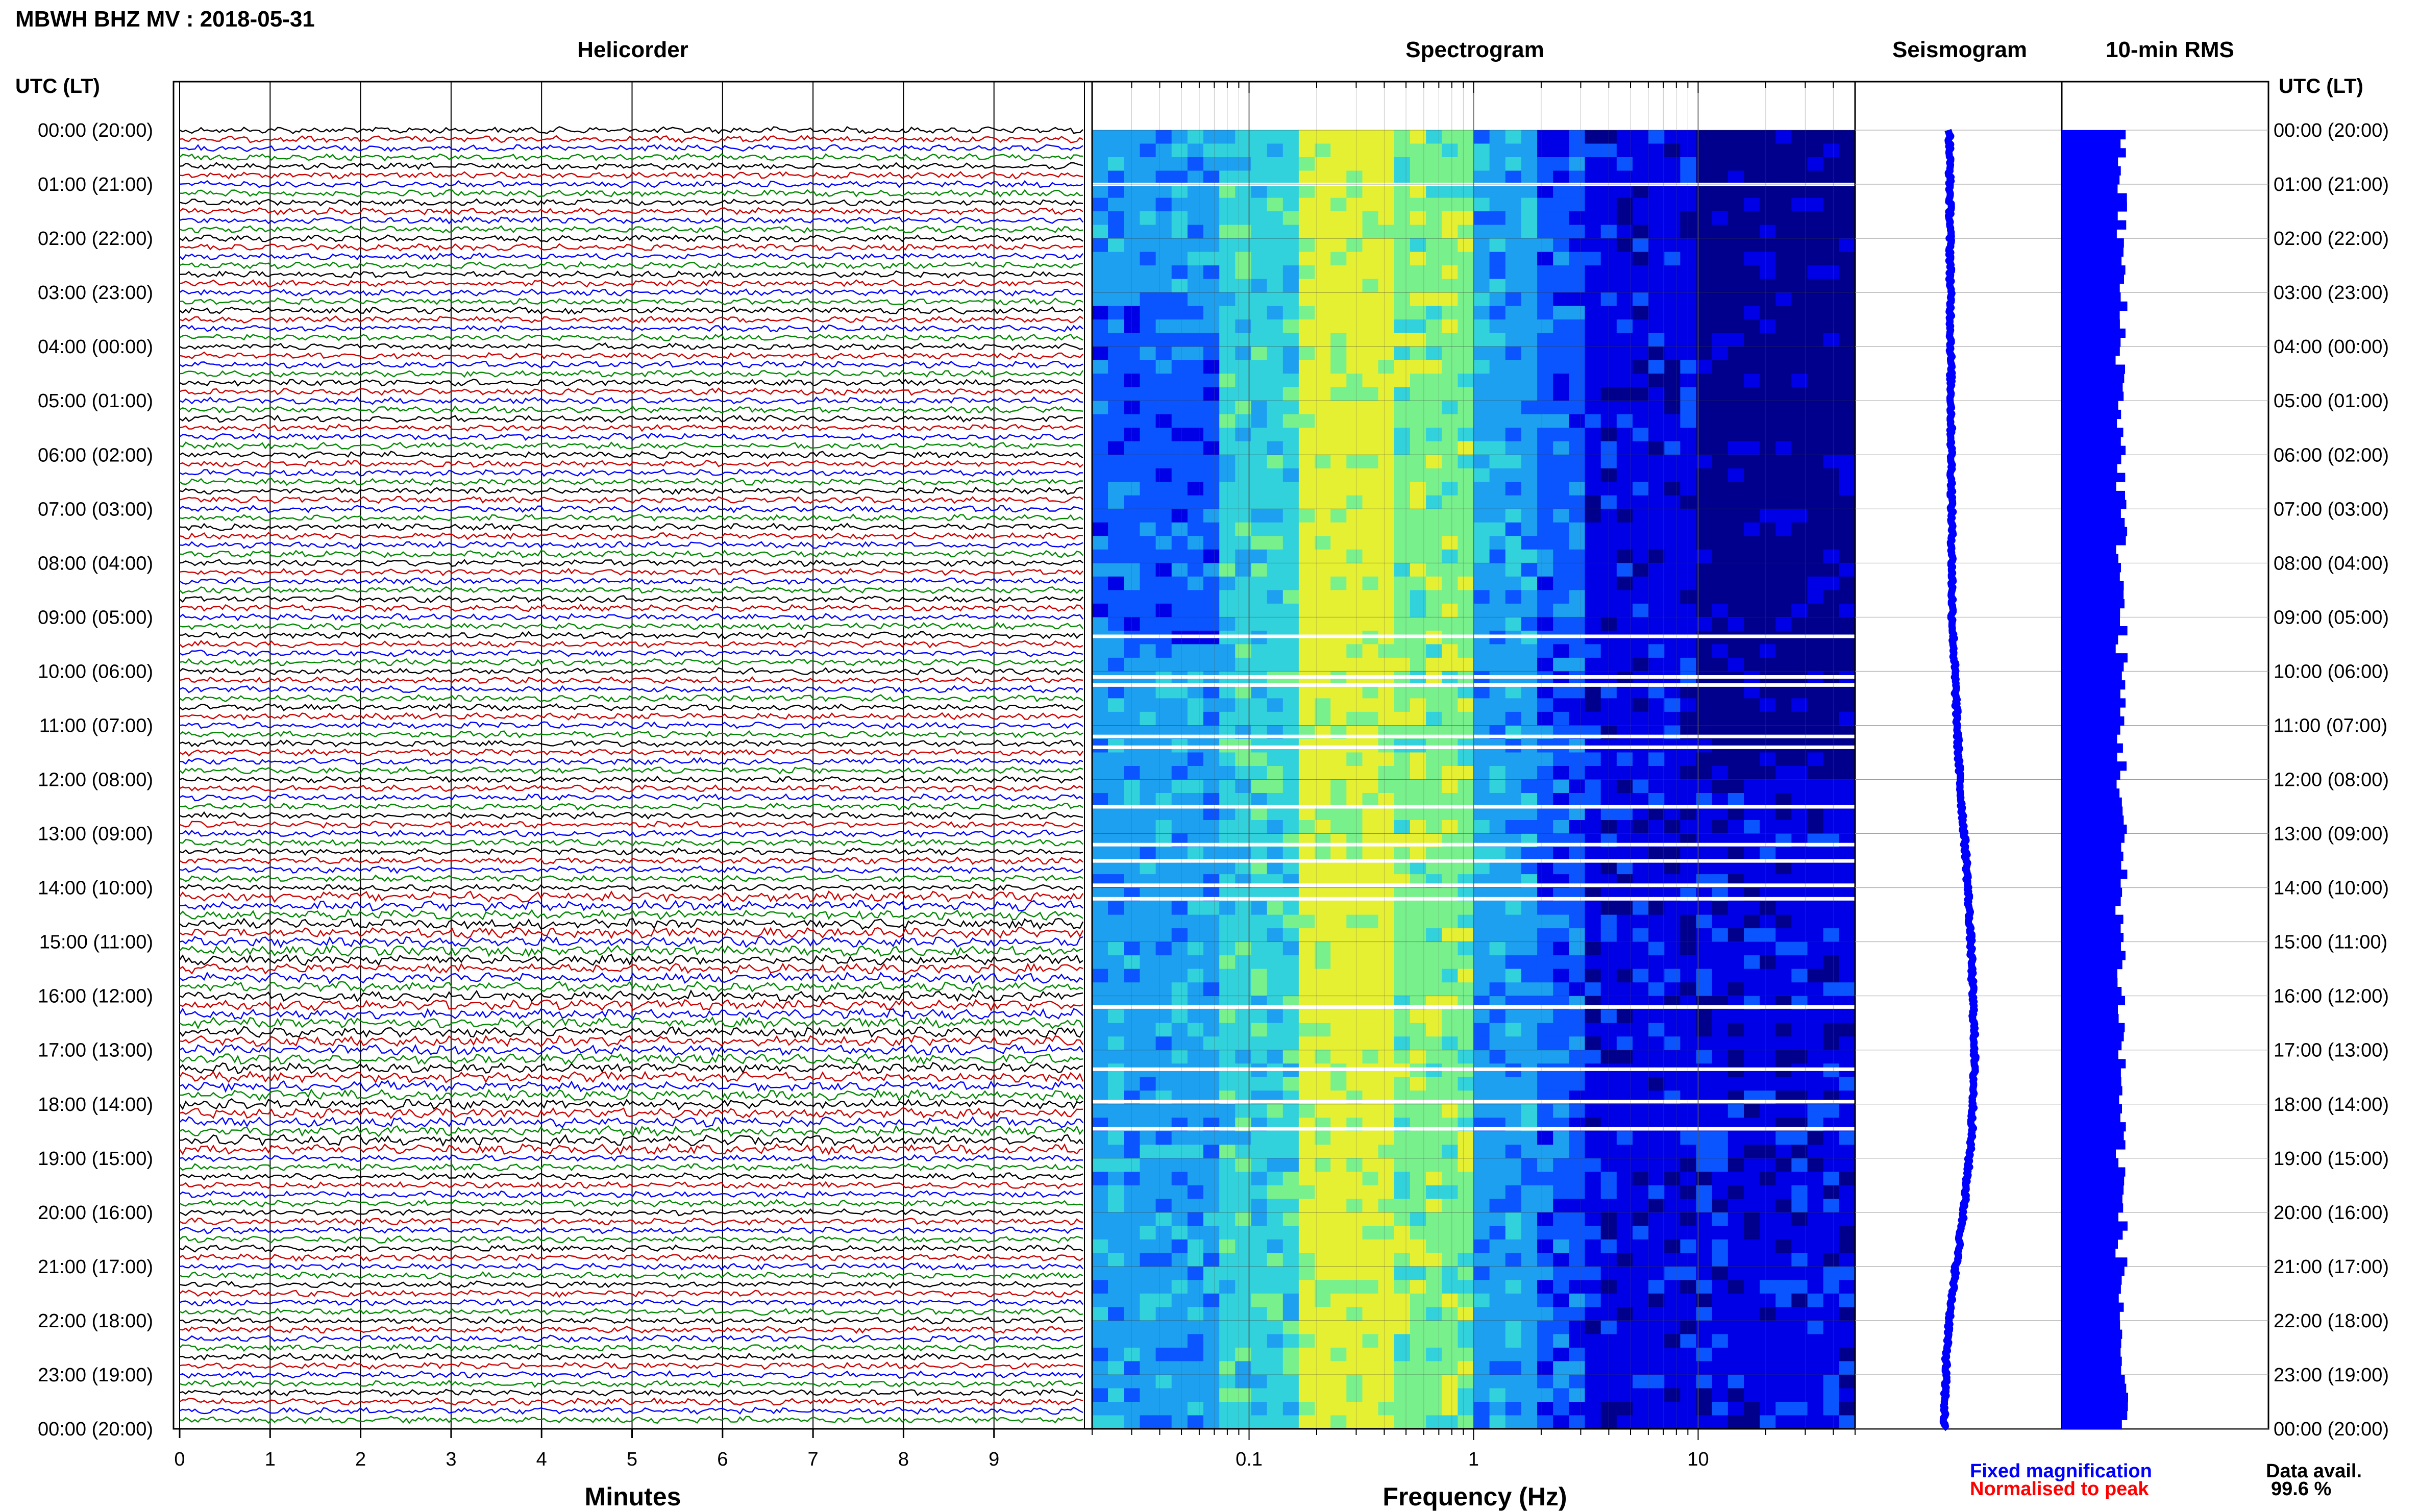 This screenshot has height=1512, width=2419. Describe the element at coordinates (2331, 401) in the screenshot. I see `time-label-right: 05:00 (01:00)` at that location.